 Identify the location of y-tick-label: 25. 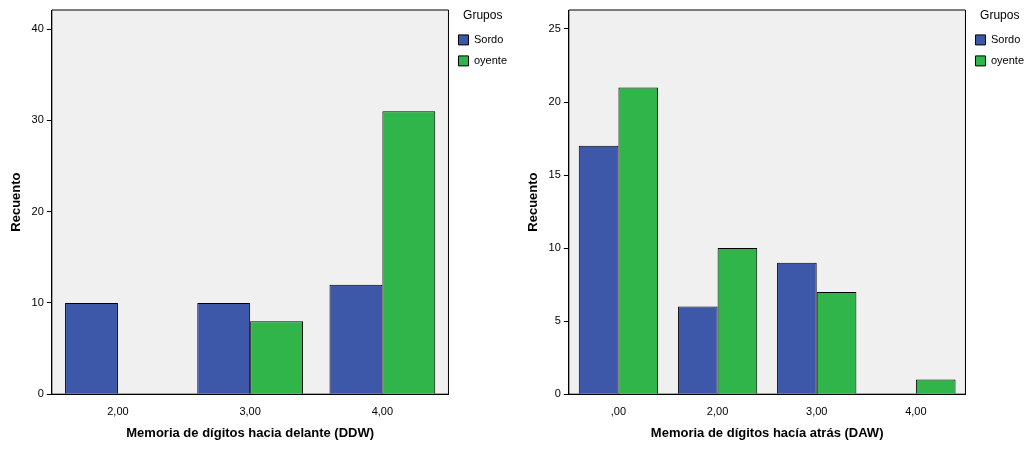
(554, 28).